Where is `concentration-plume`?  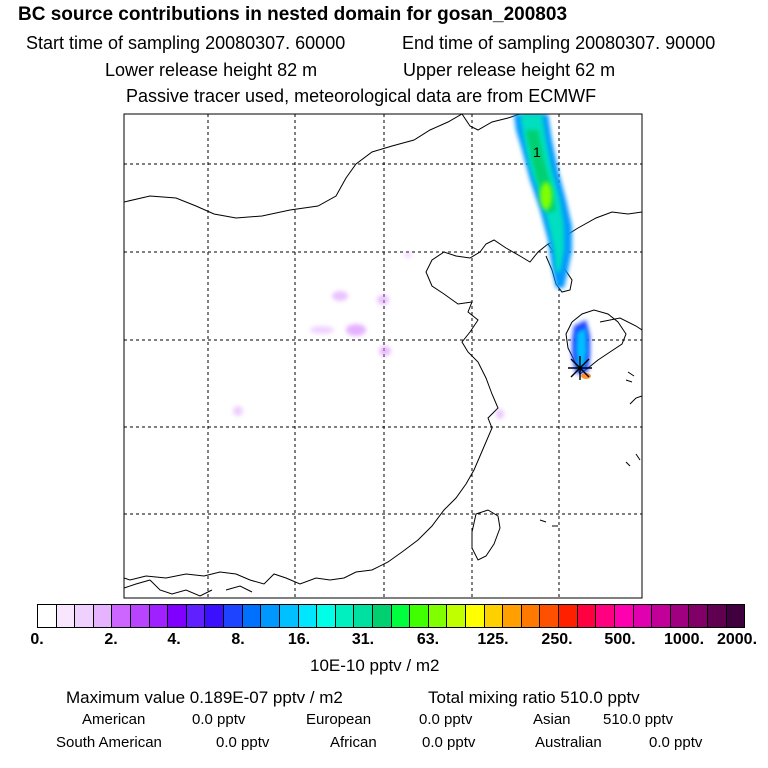 concentration-plume is located at coordinates (552, 246).